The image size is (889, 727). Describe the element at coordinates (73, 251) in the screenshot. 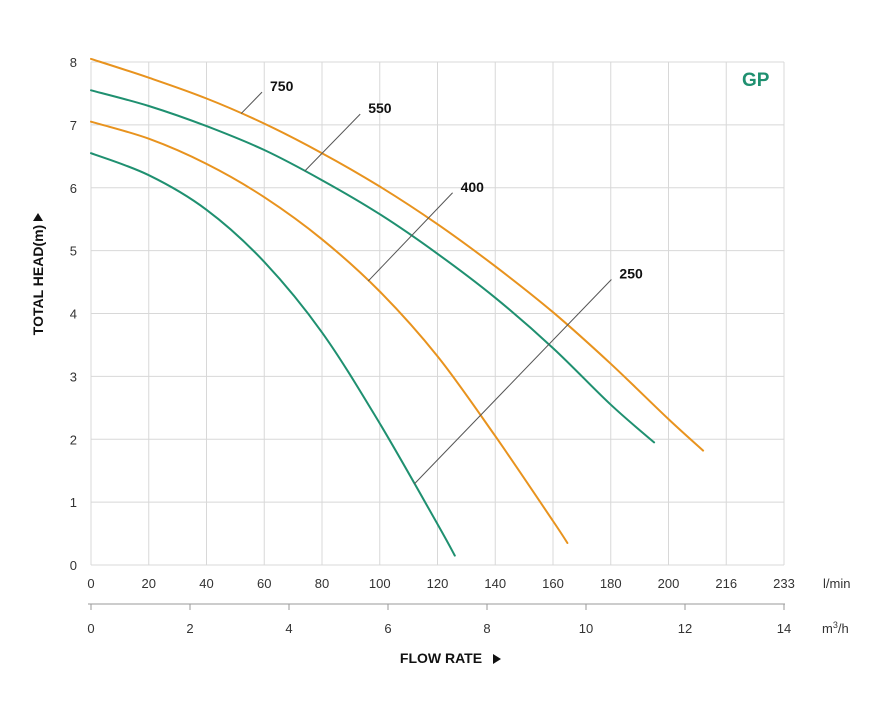

I see `y-tick-label: 5` at that location.